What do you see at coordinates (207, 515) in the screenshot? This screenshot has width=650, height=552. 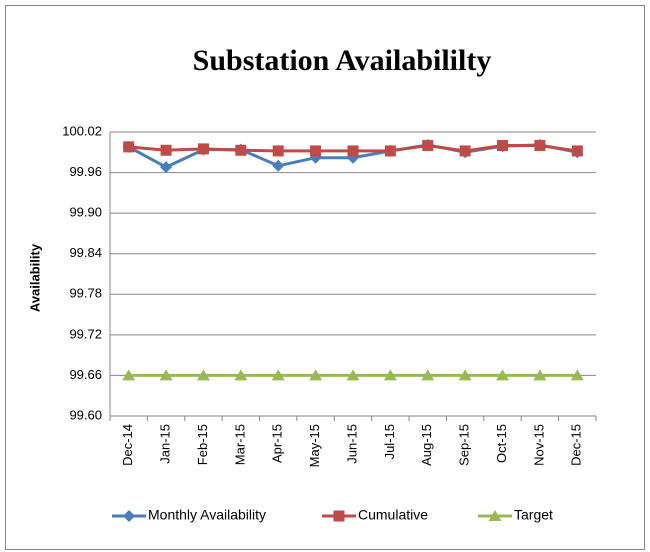 I see `legend-label: Monthly Availability` at bounding box center [207, 515].